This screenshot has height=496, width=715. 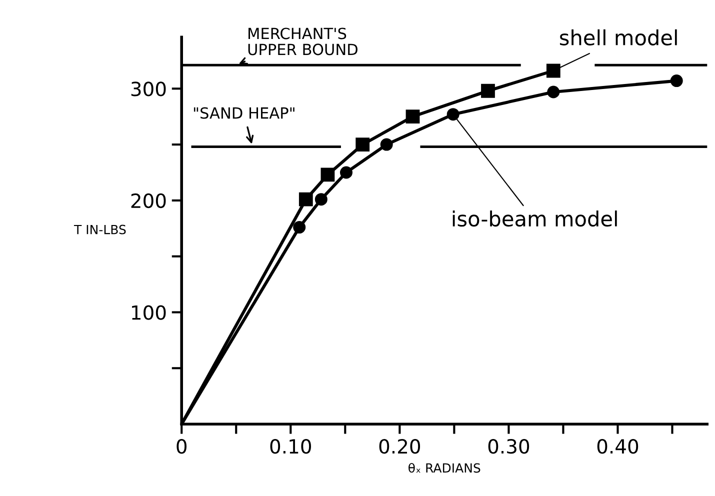 I want to click on y-tick-label: 300, so click(x=148, y=89).